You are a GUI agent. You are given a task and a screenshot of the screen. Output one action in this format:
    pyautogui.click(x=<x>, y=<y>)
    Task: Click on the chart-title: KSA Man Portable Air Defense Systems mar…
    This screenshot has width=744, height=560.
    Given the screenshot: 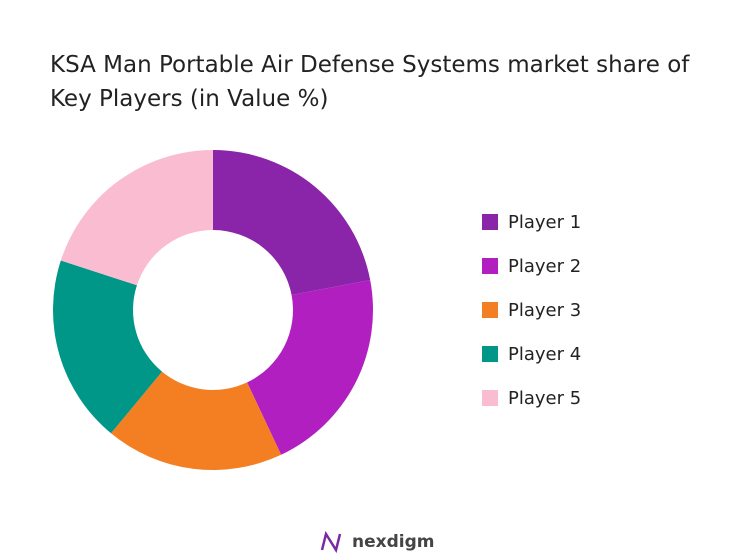 What is the action you would take?
    pyautogui.click(x=370, y=82)
    